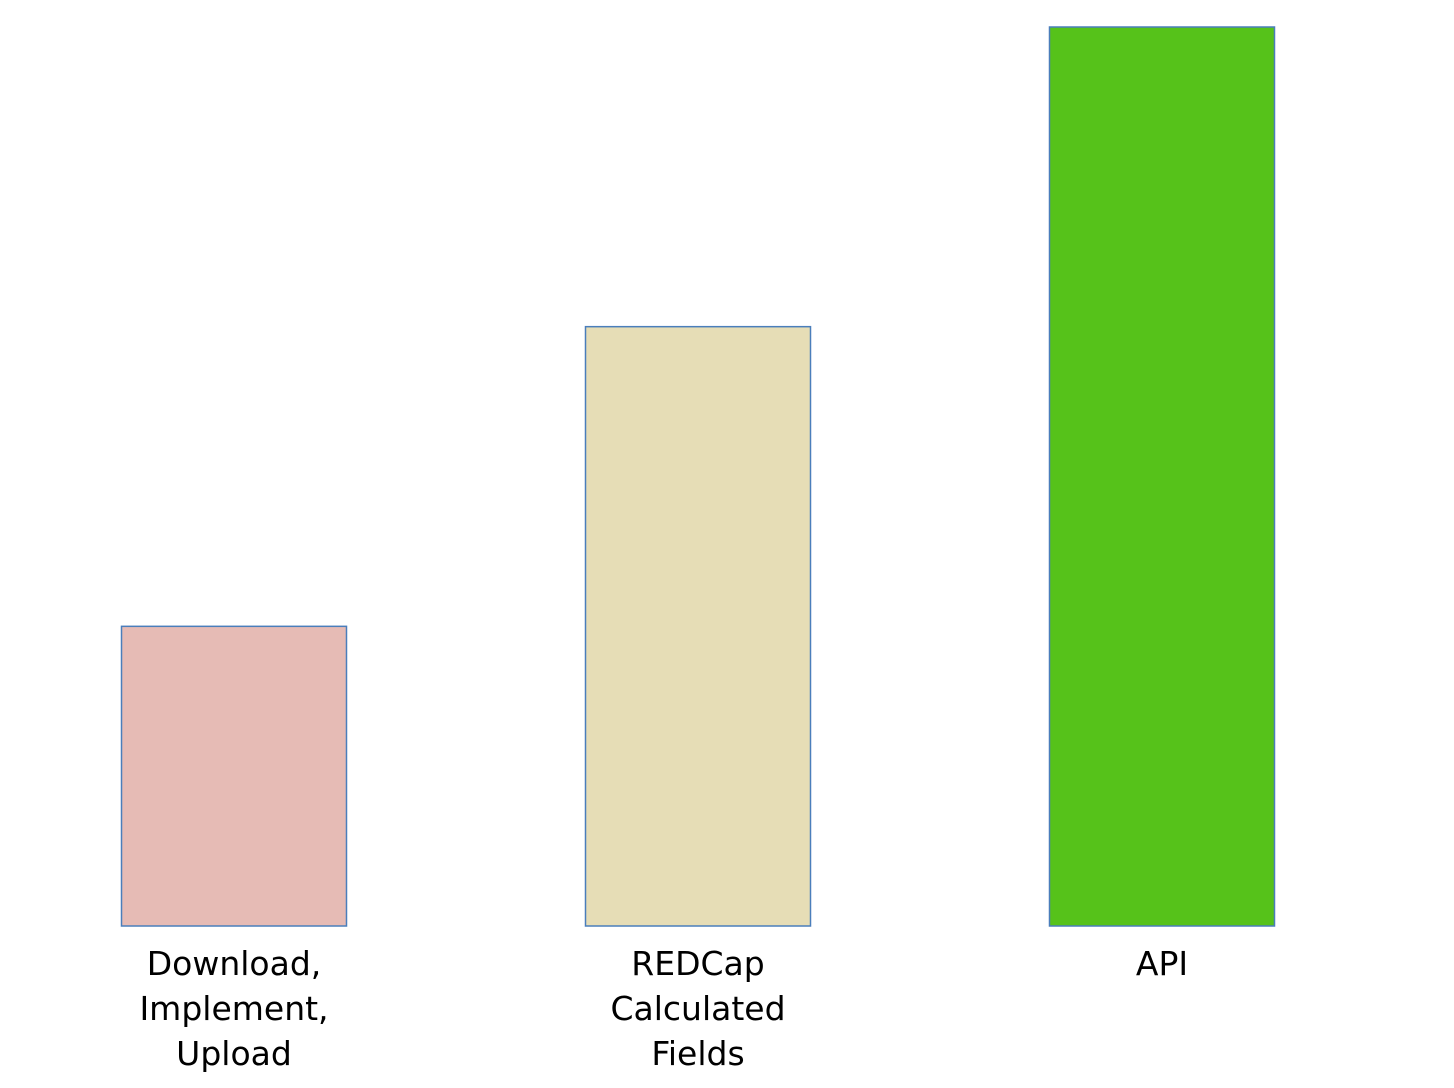 Image resolution: width=1454 pixels, height=1088 pixels. What do you see at coordinates (697, 1008) in the screenshot?
I see `category-label-2: REDCap Calculated Fields` at bounding box center [697, 1008].